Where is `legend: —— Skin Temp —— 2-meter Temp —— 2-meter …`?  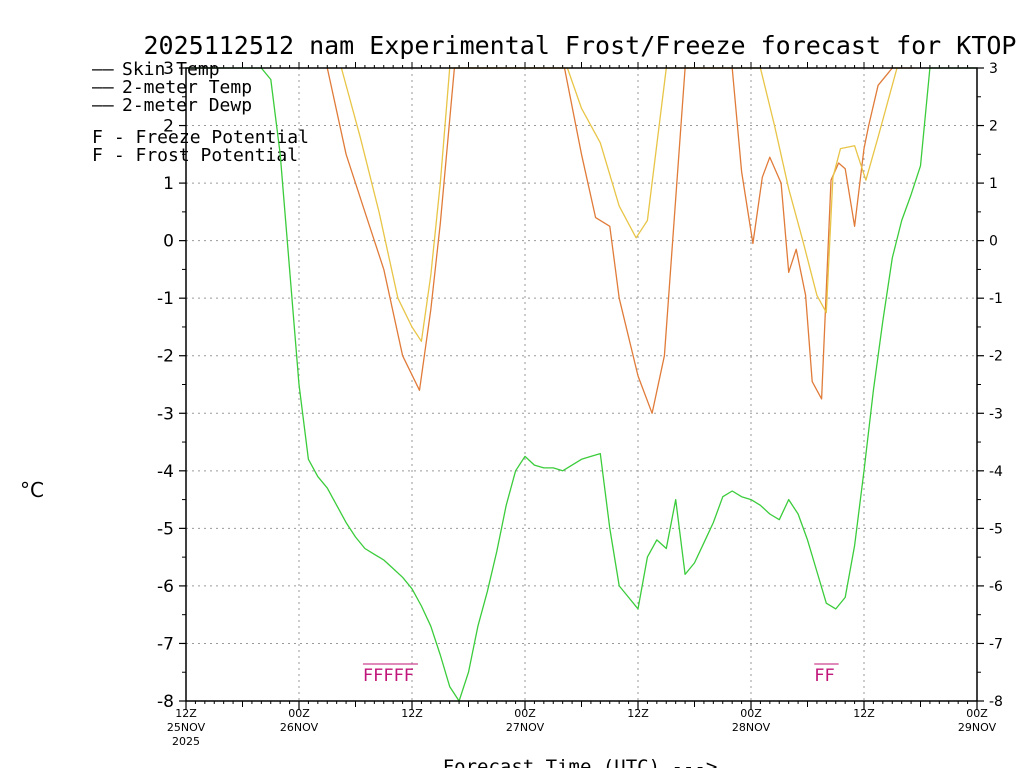 legend: —— Skin Temp —— 2-meter Temp —— 2-meter … is located at coordinates (200, 112).